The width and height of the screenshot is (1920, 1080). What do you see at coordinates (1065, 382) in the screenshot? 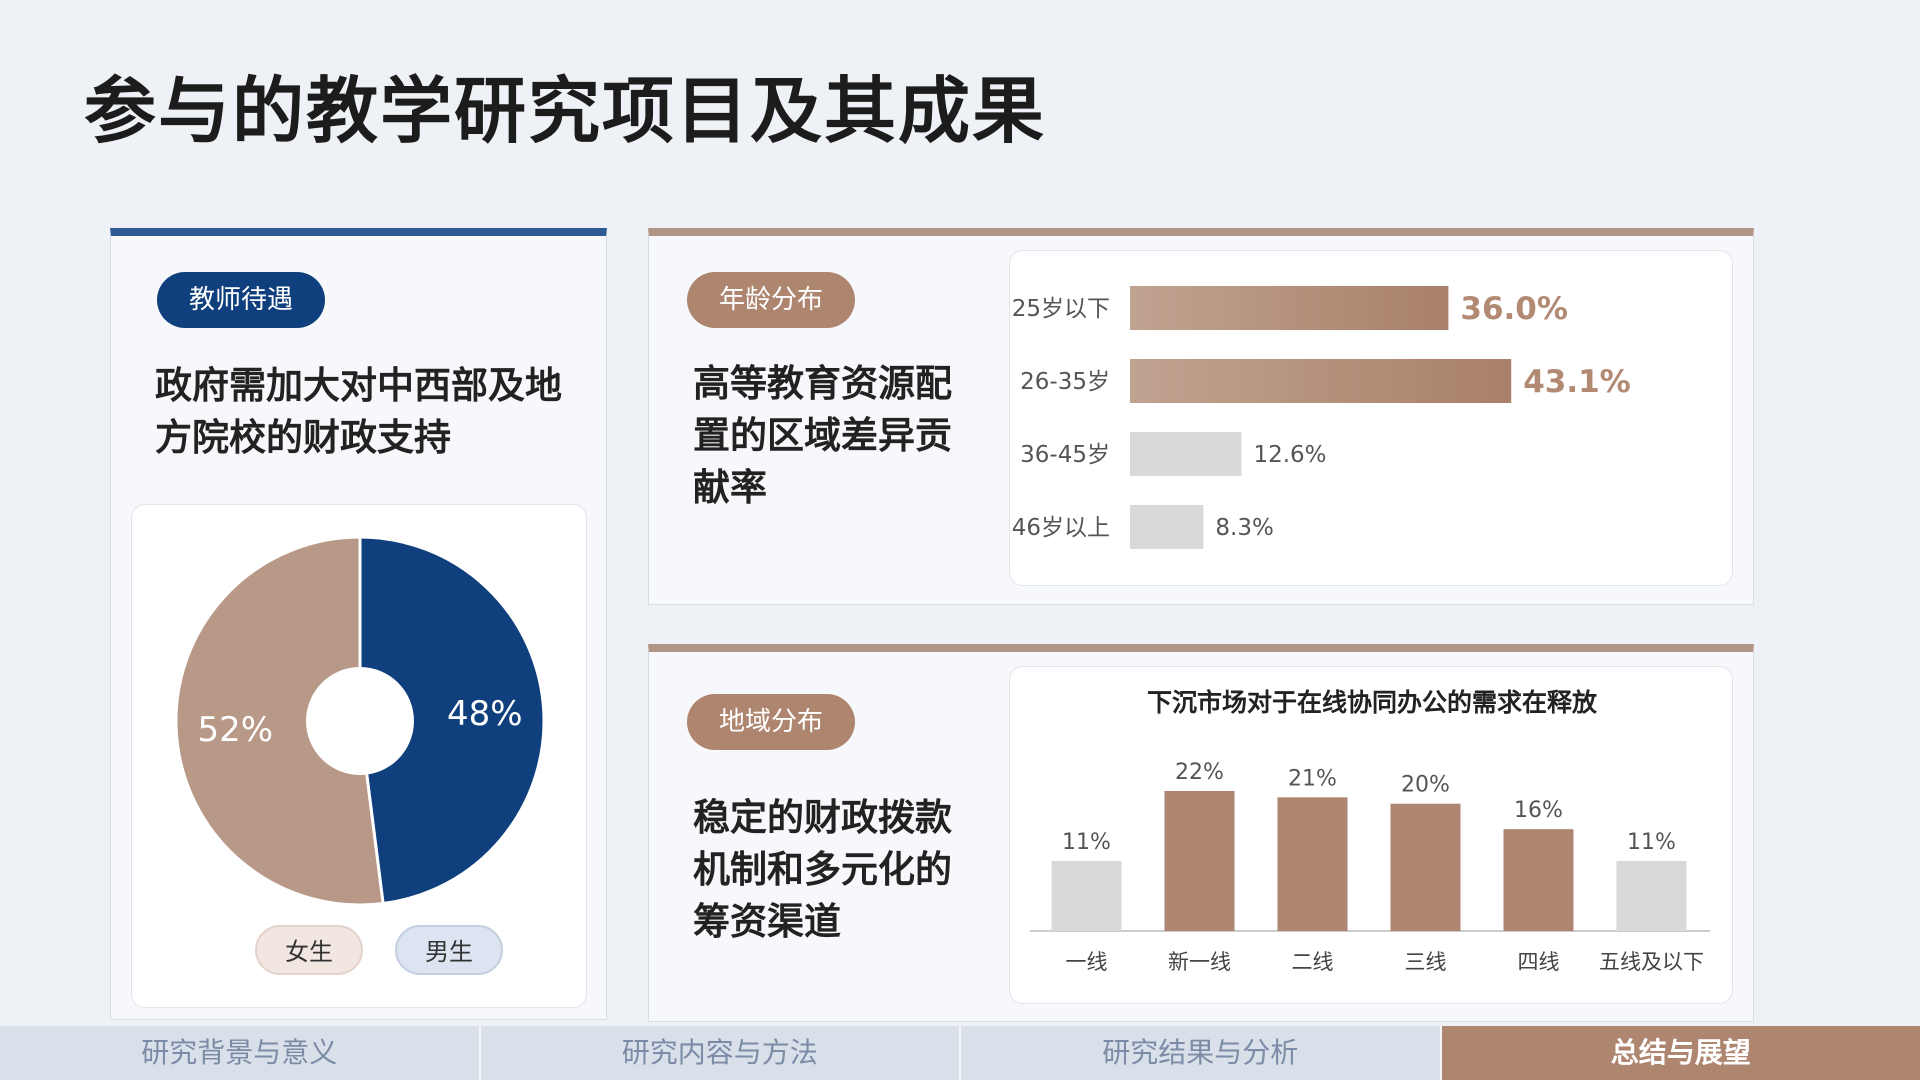
I see `age-category-label: 26-35岁` at bounding box center [1065, 382].